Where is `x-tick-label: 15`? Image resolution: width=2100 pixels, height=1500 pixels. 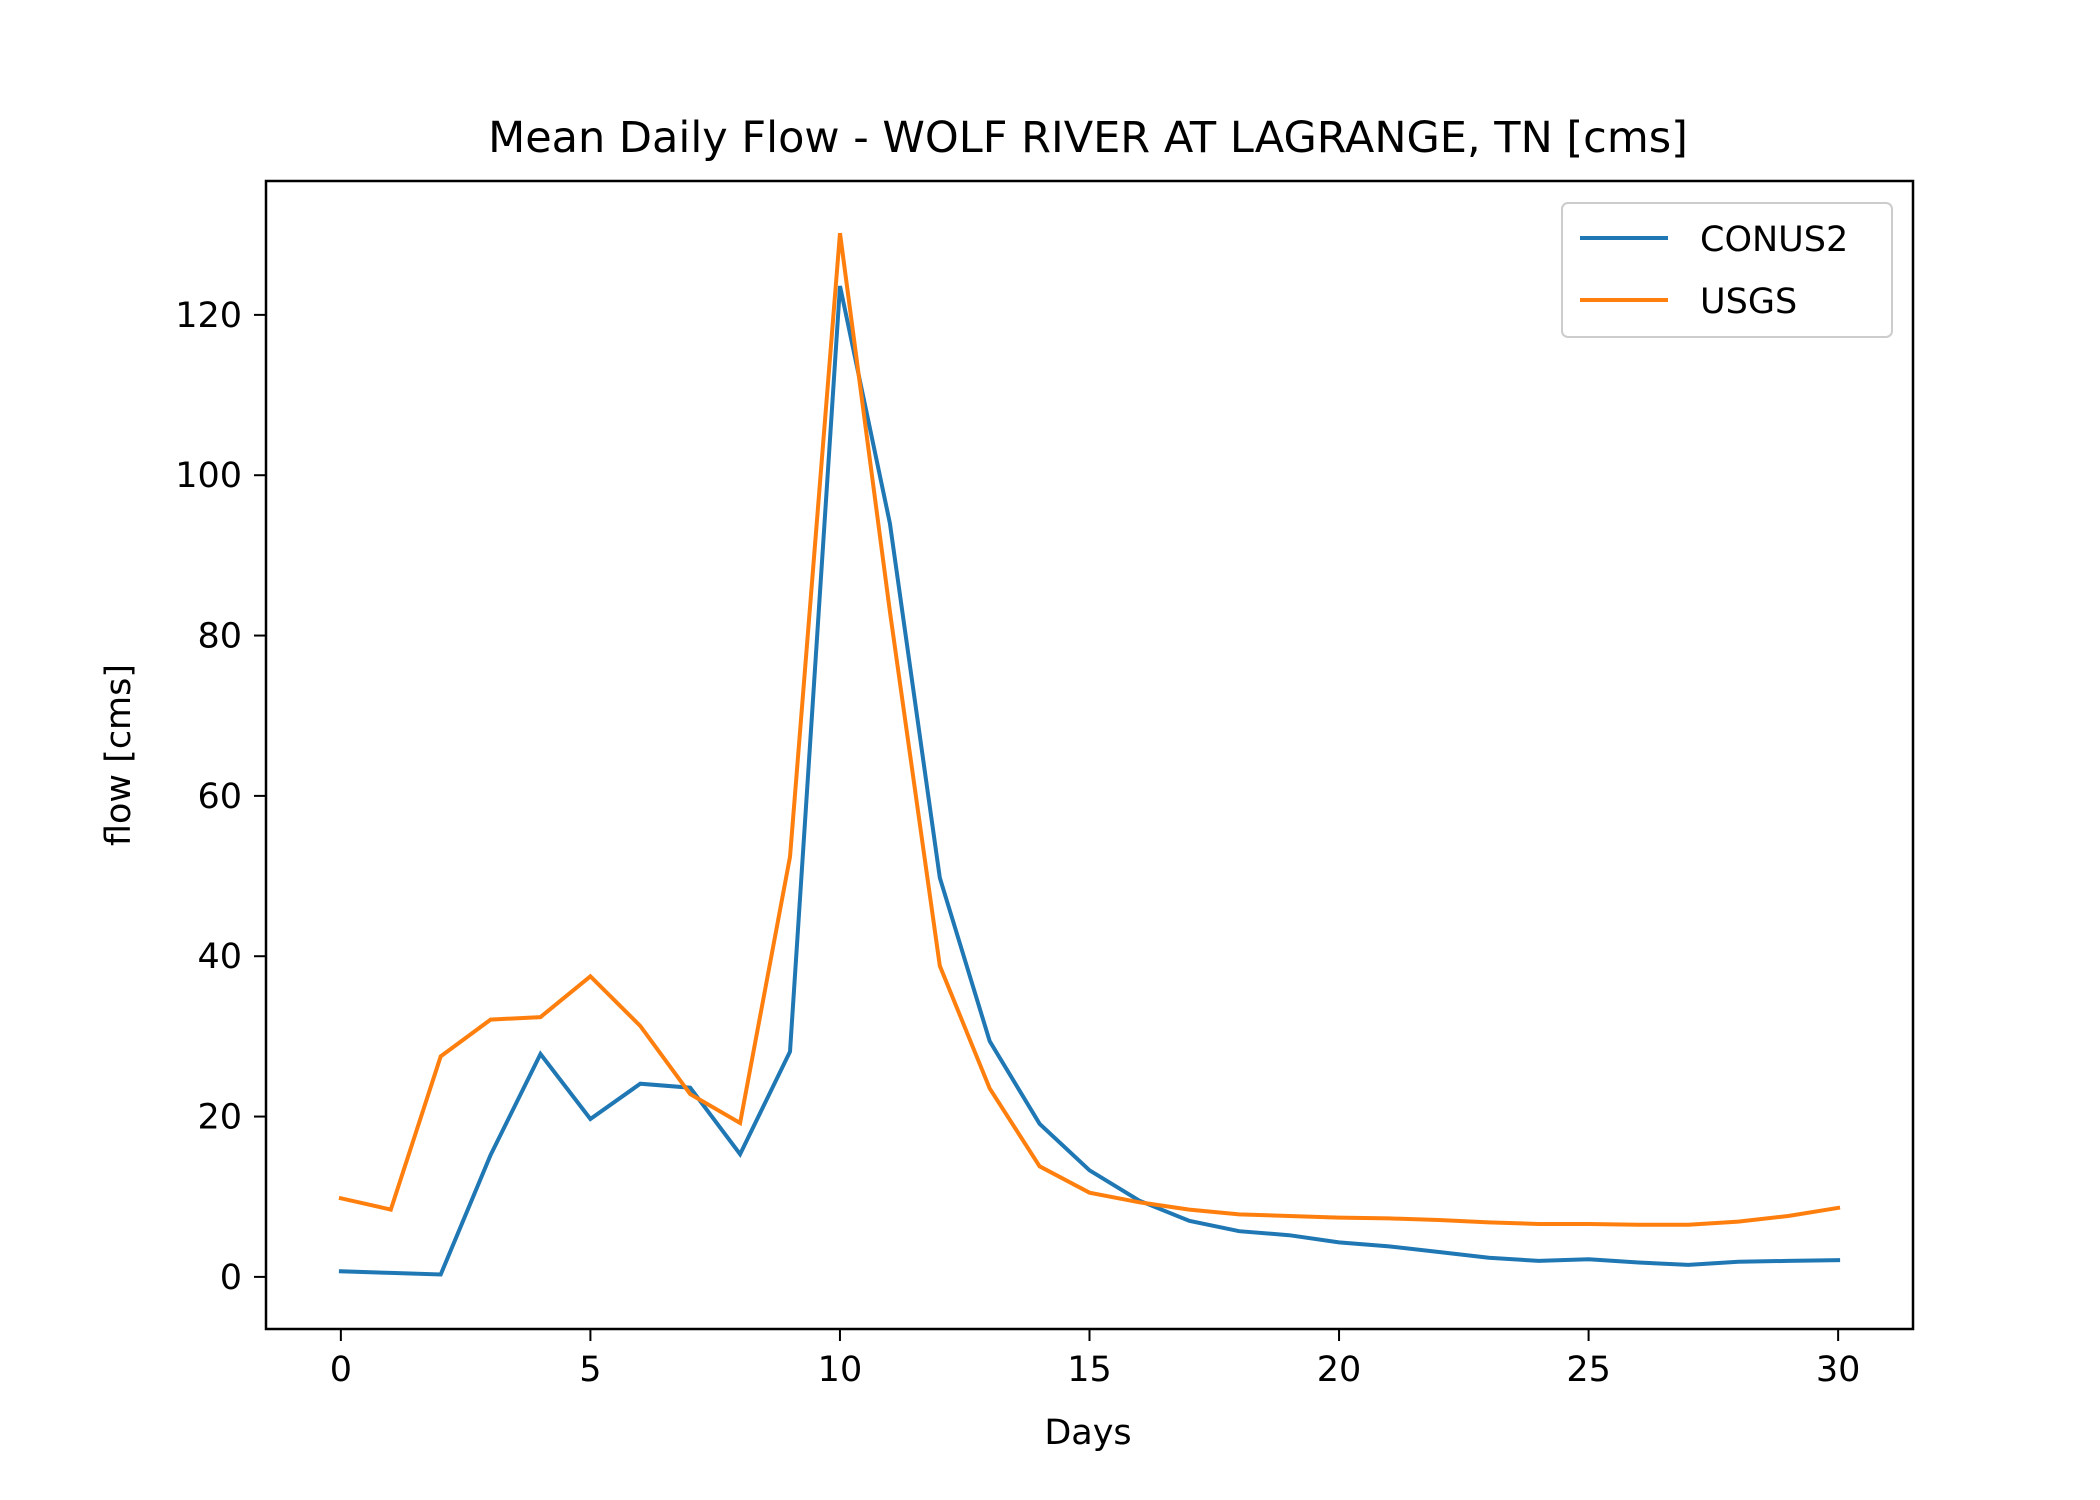 x-tick-label: 15 is located at coordinates (1089, 1370).